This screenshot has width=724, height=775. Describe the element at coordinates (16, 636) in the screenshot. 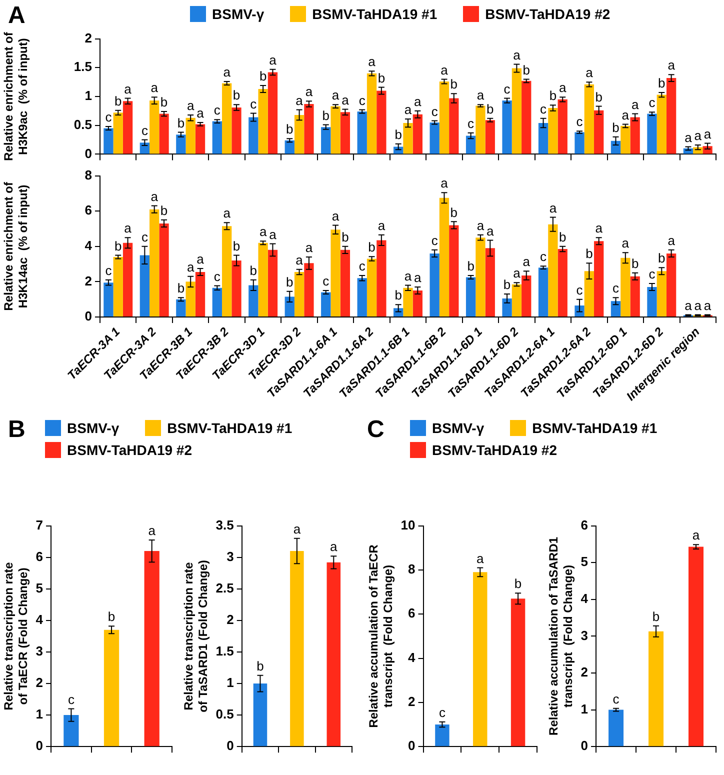

I see `y-axis-title: Relative transcription rate of TaECR (Fold Change)` at that location.